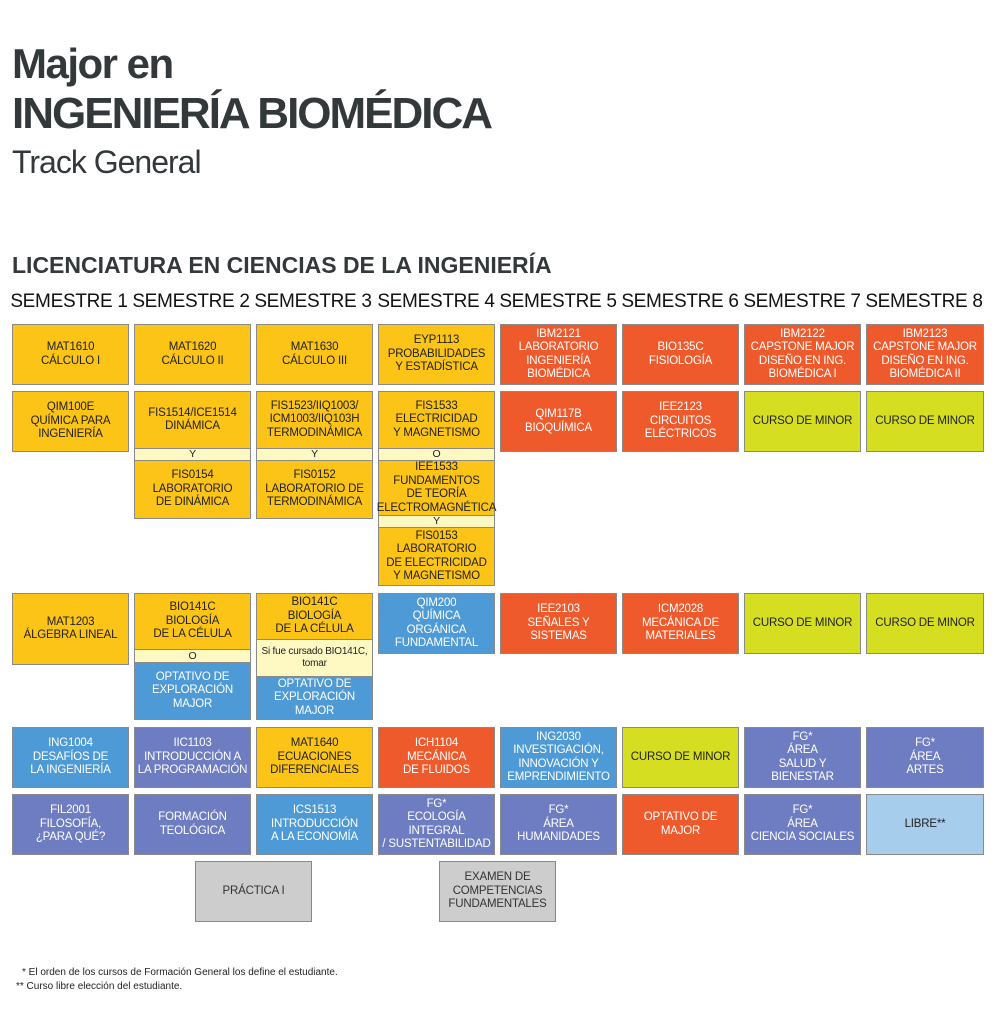 The image size is (996, 1024). Describe the element at coordinates (436, 757) in the screenshot. I see `course-ich1104: ICH1104 MECÁNICA DE FLUIDOS` at that location.